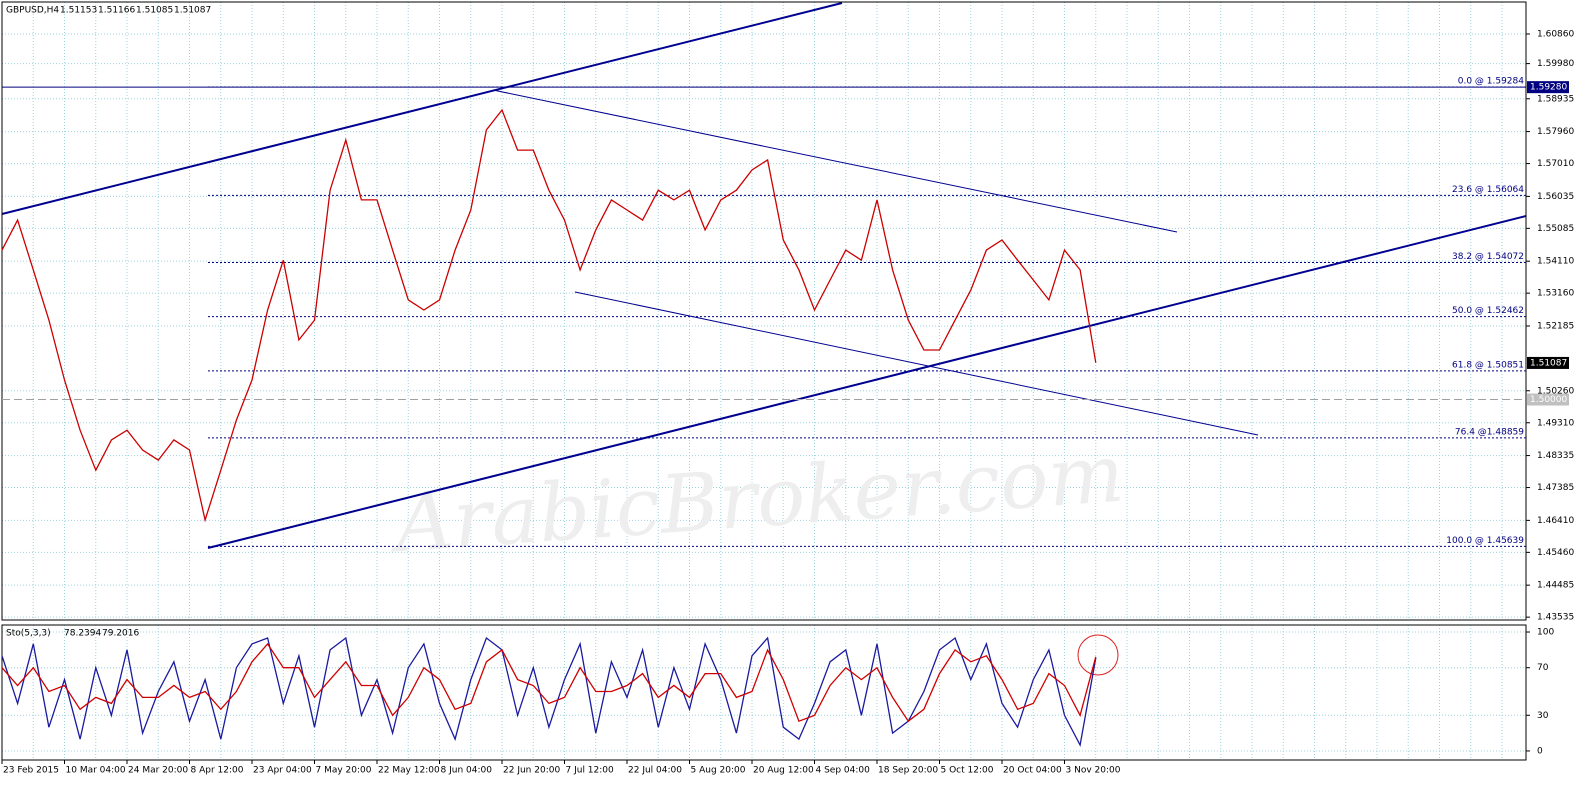 This screenshot has width=1596, height=790. I want to click on ohlc-value: 1.51166, so click(116, 11).